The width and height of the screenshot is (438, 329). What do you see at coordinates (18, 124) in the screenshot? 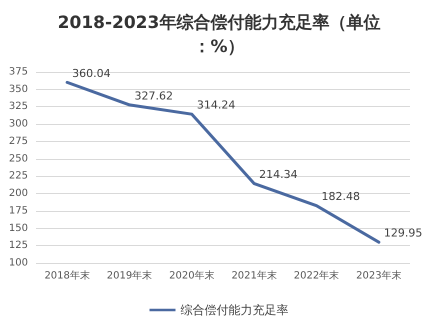
I see `y-tick-label: 300` at bounding box center [18, 124].